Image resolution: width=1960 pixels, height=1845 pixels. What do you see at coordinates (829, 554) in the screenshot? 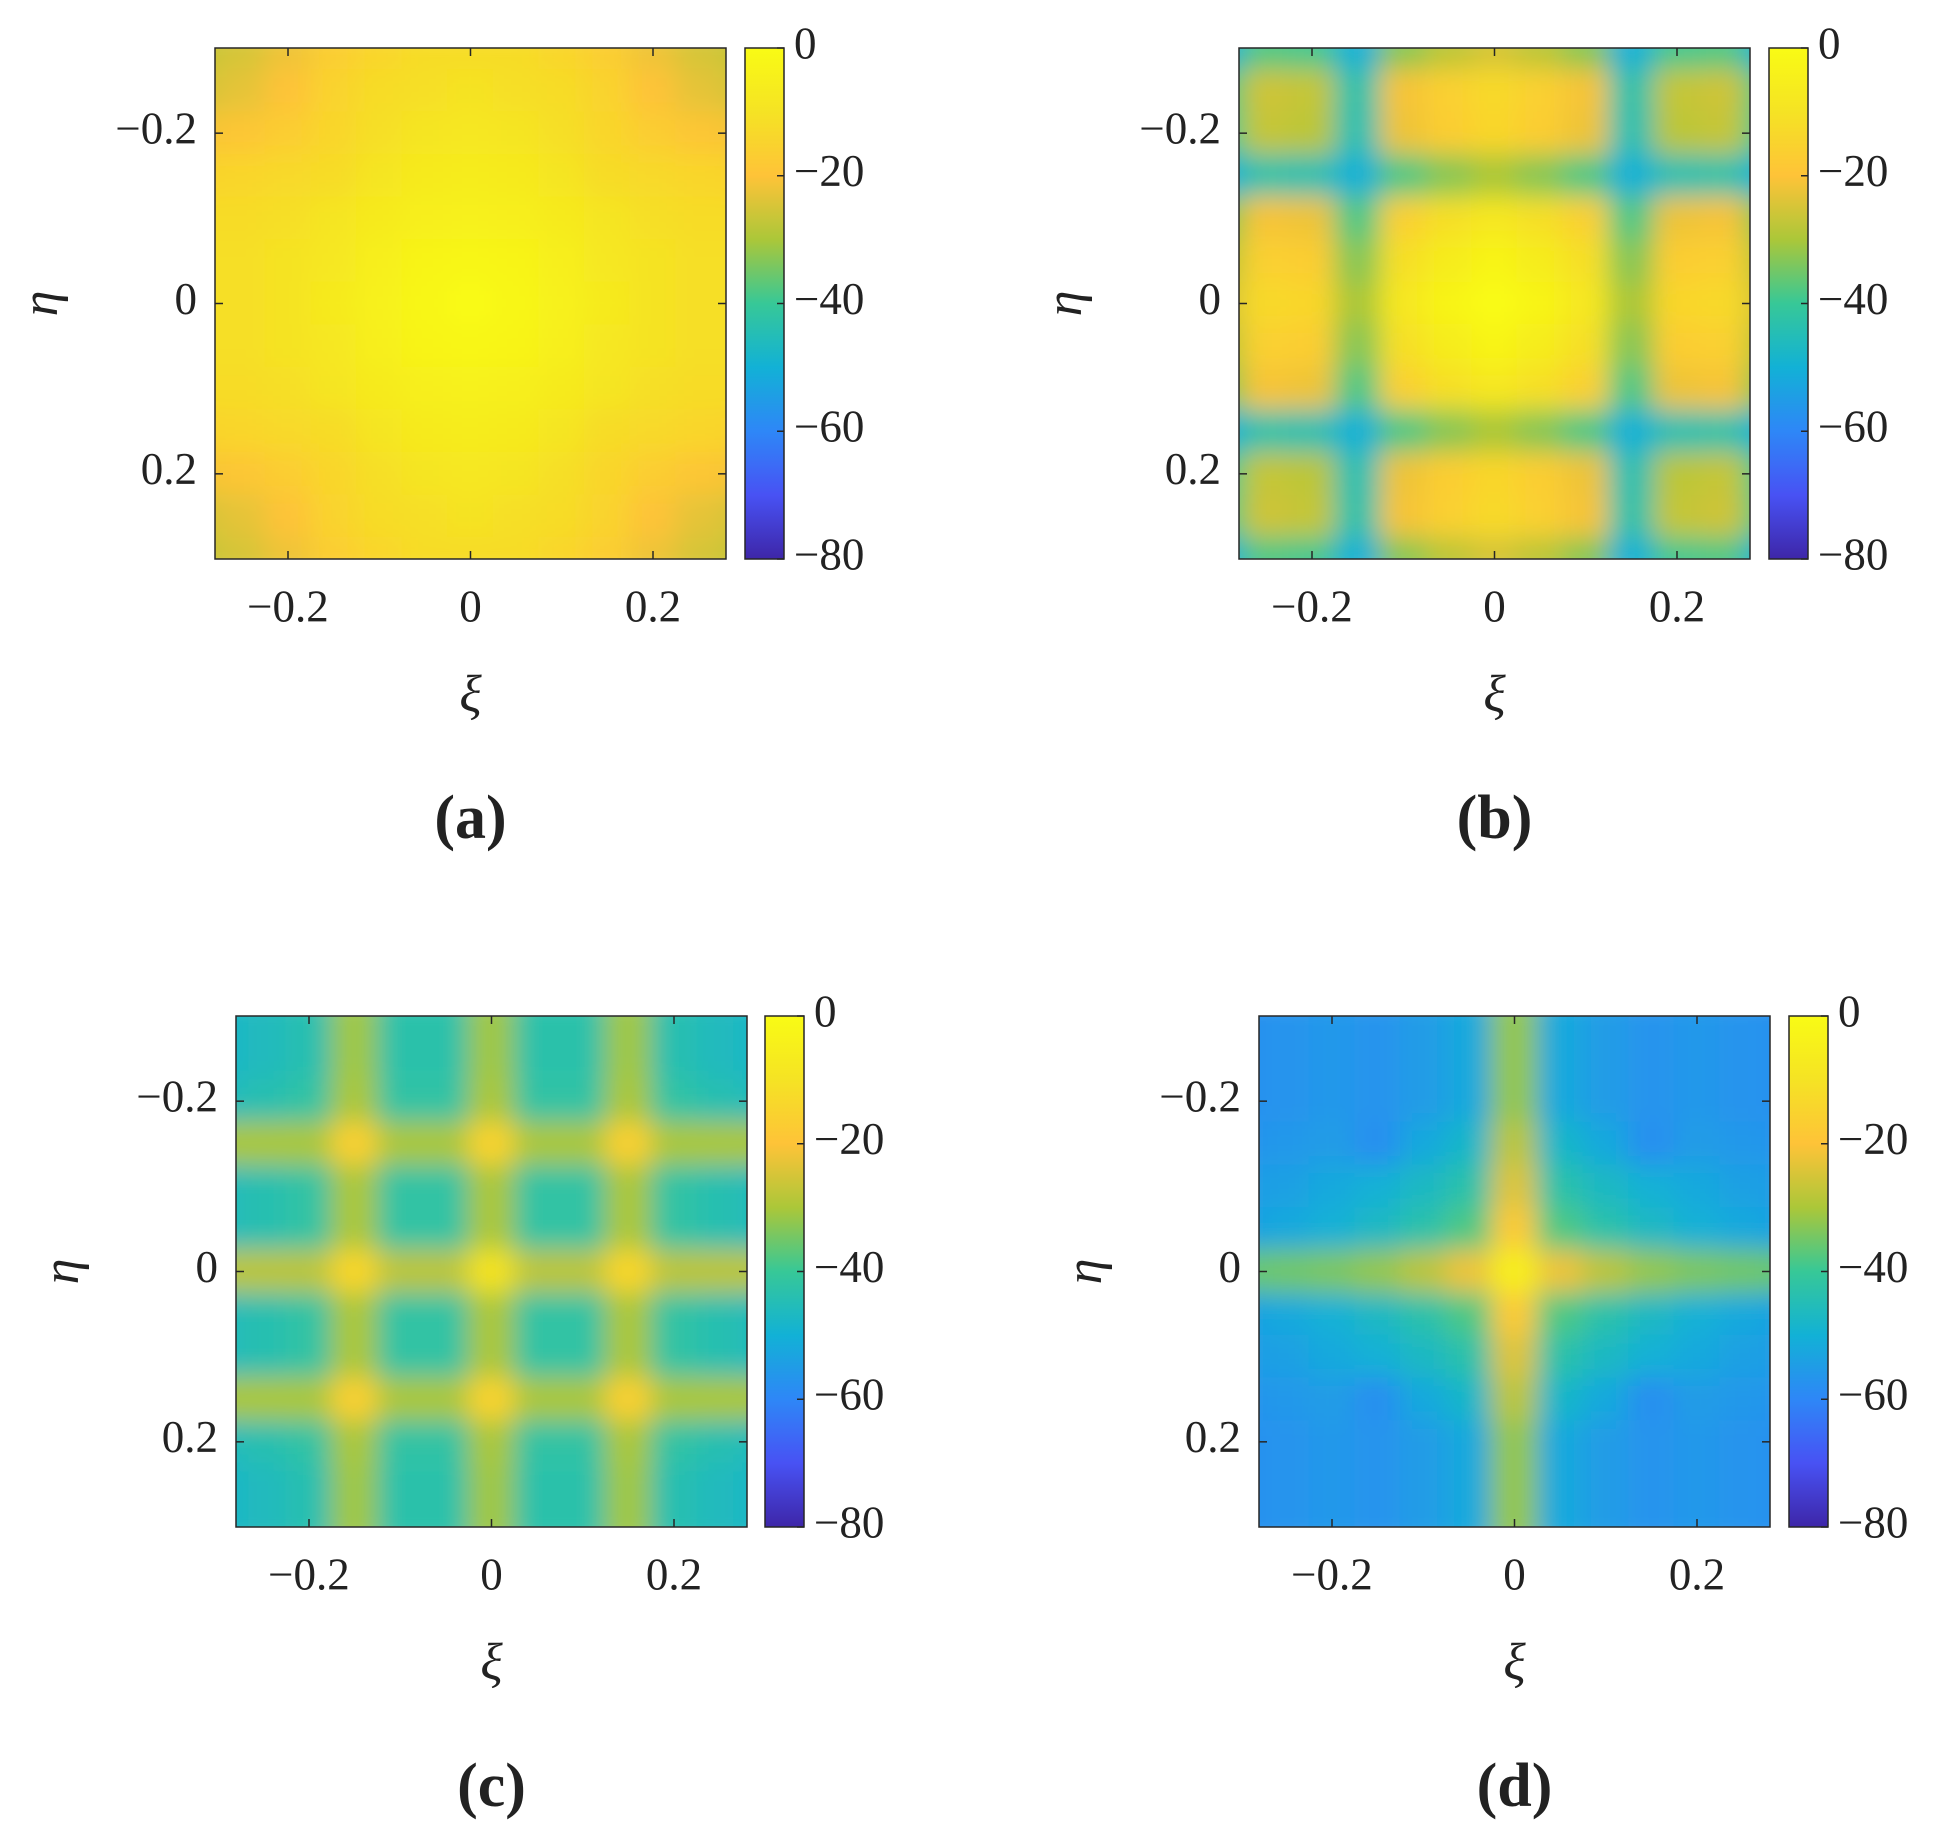
I see `colorbar-tick-label: −80` at bounding box center [829, 554].